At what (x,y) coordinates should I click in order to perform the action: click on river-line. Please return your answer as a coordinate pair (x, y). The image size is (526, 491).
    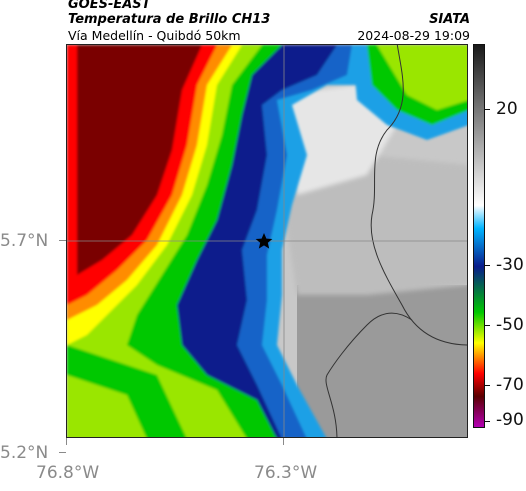
    Looking at the image, I should click on (369, 374).